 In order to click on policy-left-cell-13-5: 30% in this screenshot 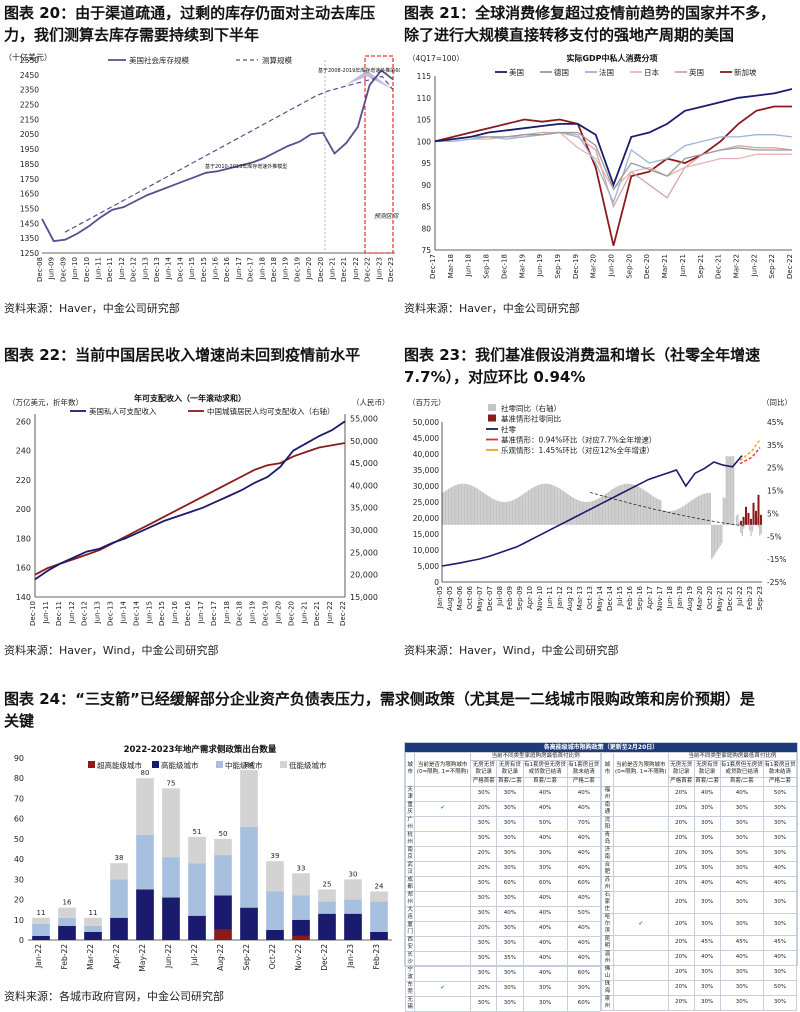, I will do `click(584, 988)`.